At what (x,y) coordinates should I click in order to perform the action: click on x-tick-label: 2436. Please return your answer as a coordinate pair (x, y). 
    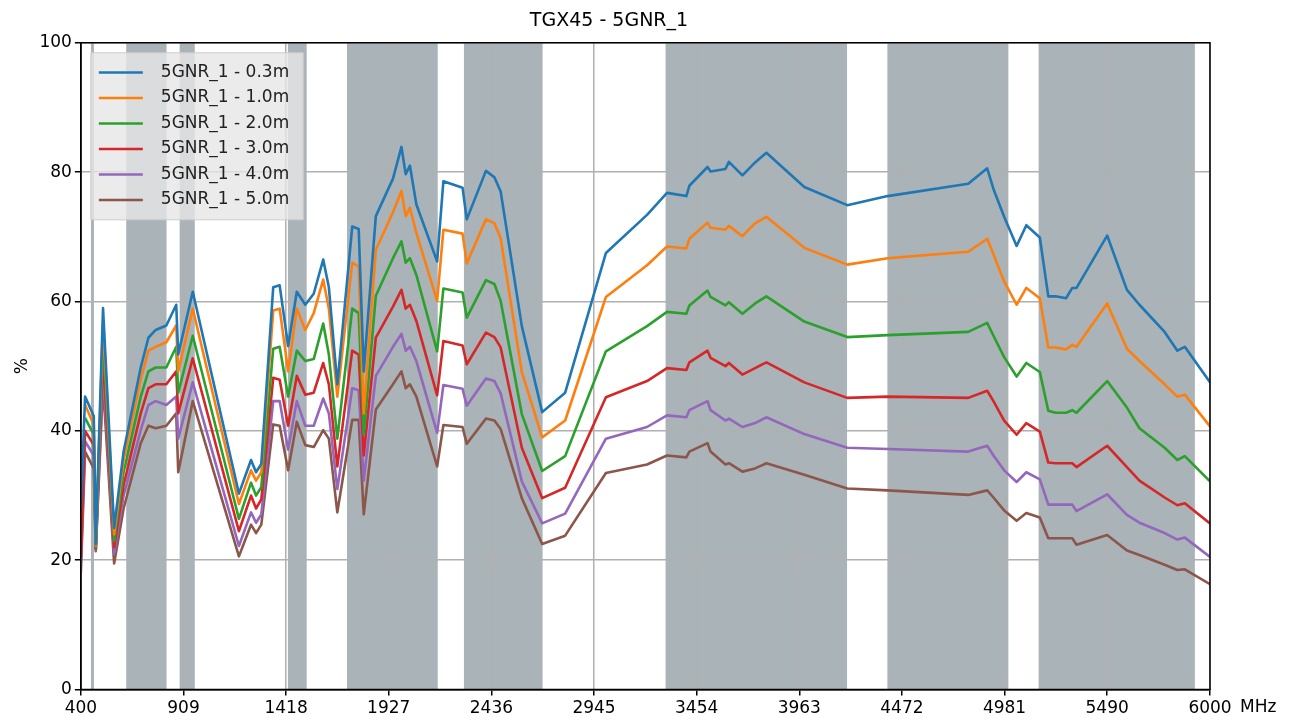
    Looking at the image, I should click on (491, 707).